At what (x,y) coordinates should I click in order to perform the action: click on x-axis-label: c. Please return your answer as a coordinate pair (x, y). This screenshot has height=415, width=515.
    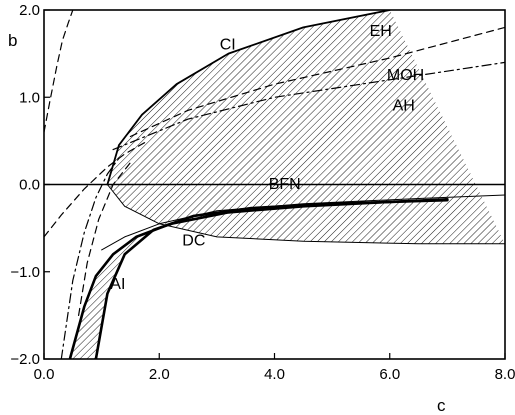
    Looking at the image, I should click on (441, 405).